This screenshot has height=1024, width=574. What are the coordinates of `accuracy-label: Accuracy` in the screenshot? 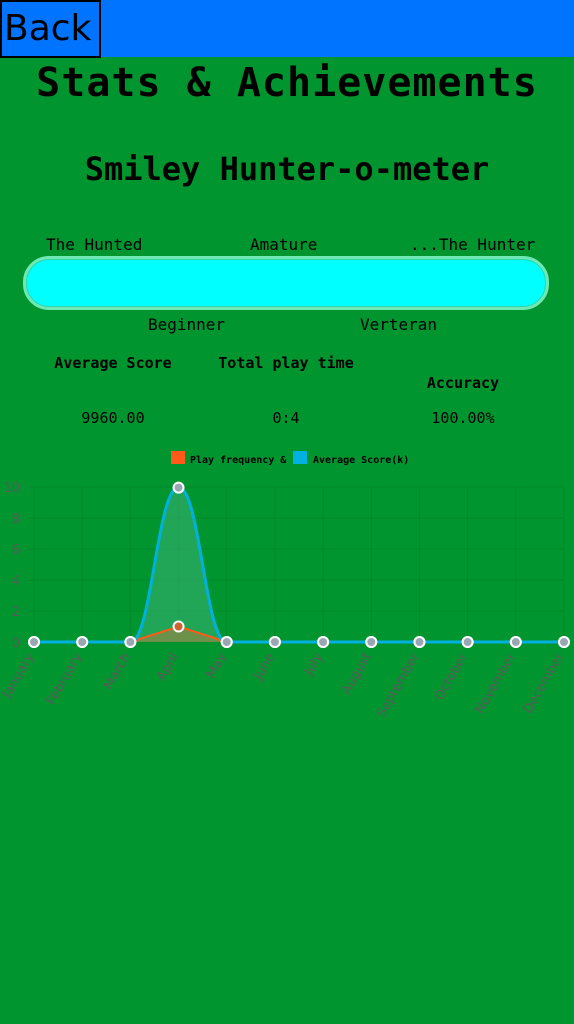 It's located at (463, 383).